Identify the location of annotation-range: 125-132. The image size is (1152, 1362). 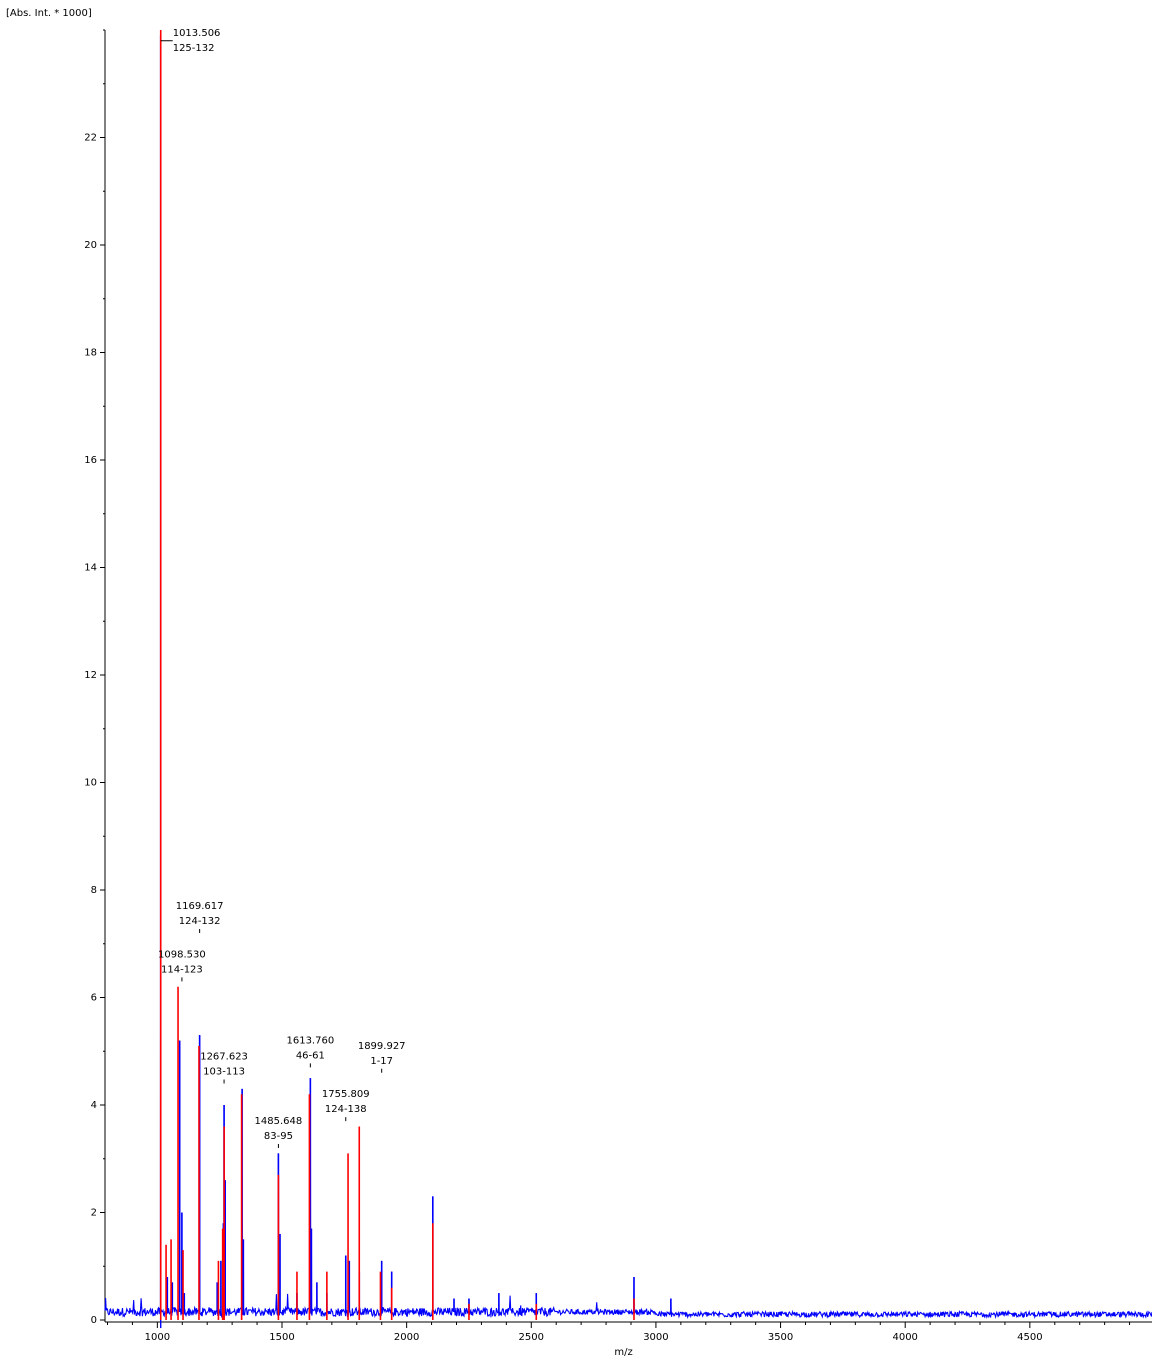
(194, 48).